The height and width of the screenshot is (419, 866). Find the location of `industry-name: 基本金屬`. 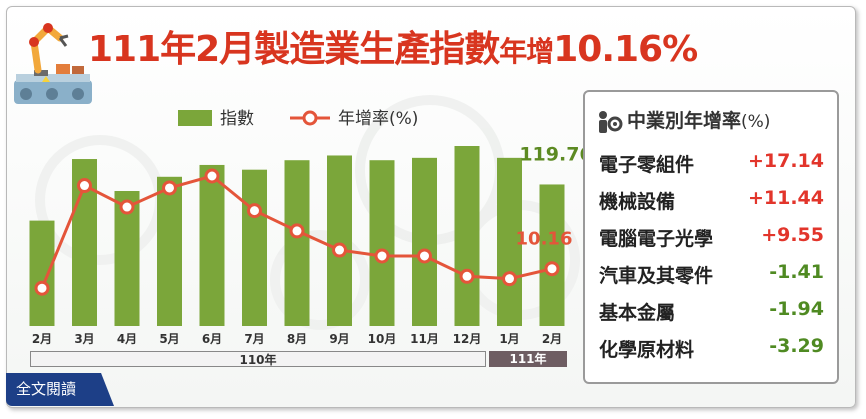

industry-name: 基本金屬 is located at coordinates (637, 313).